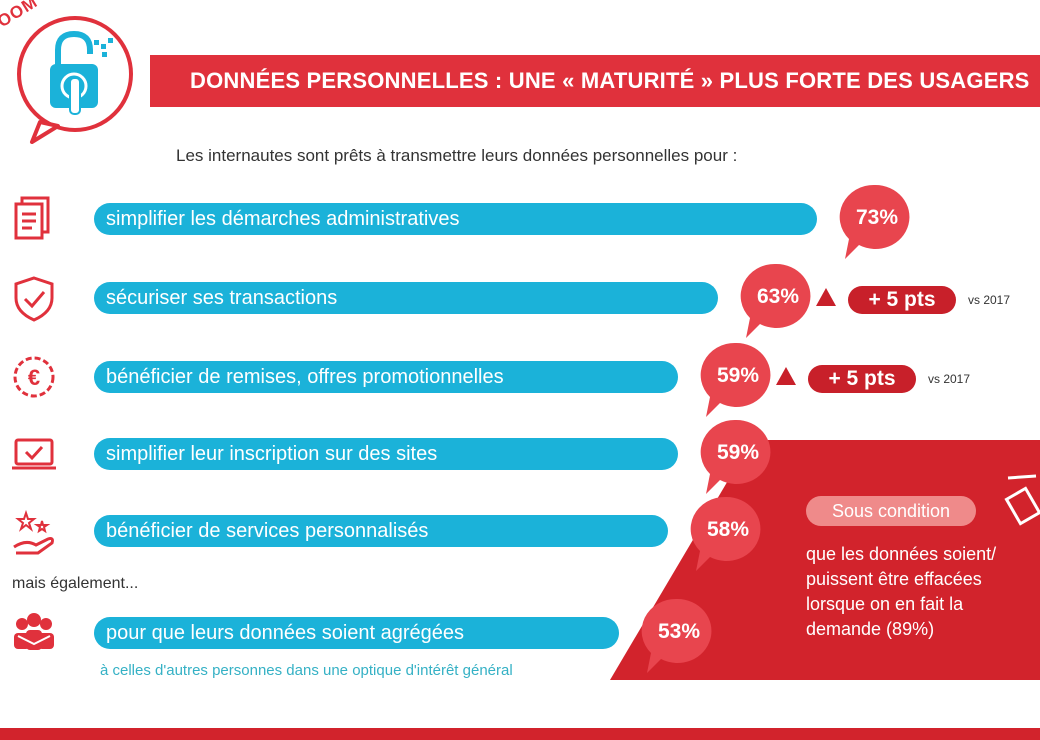 The width and height of the screenshot is (1040, 740). I want to click on bar-category-label: sécuriser ses transactions, so click(222, 298).